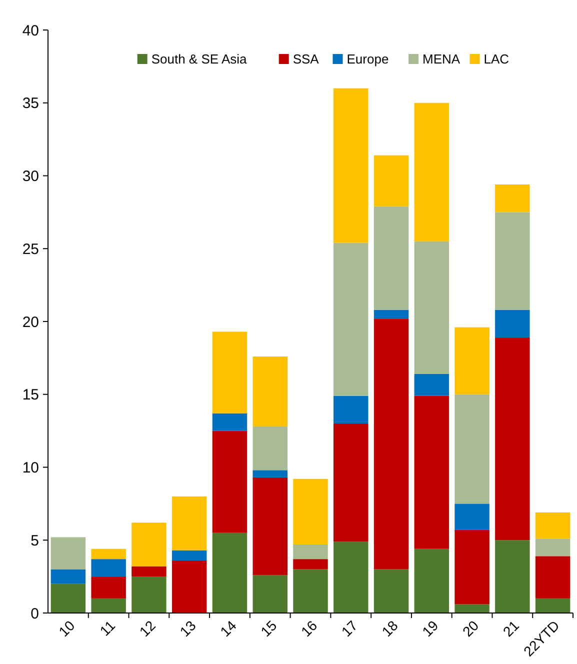  What do you see at coordinates (30, 468) in the screenshot?
I see `y-tick-label: 10` at bounding box center [30, 468].